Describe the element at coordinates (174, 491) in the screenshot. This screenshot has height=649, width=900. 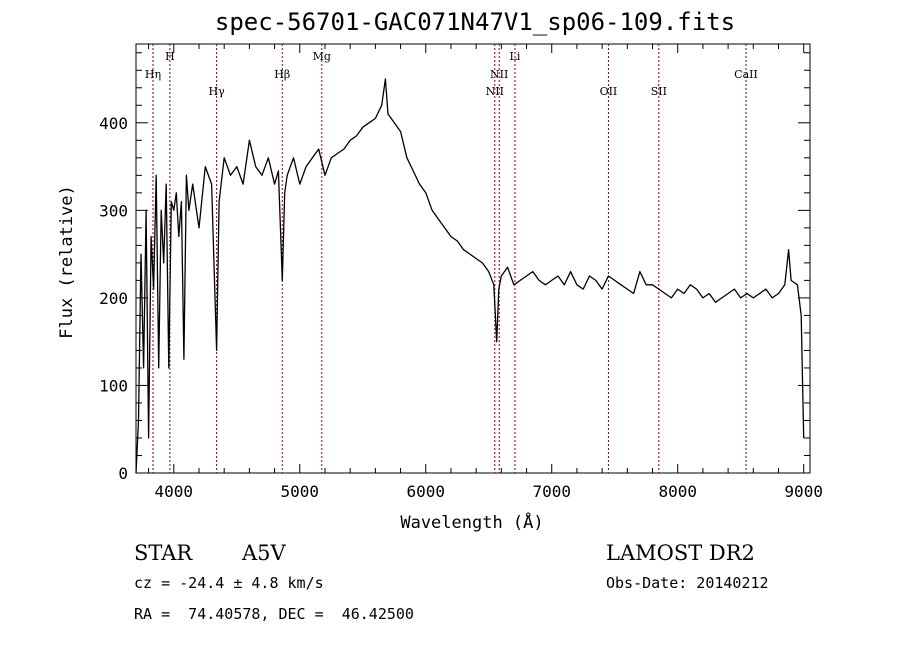
I see `x-tick-label: 4000` at that location.